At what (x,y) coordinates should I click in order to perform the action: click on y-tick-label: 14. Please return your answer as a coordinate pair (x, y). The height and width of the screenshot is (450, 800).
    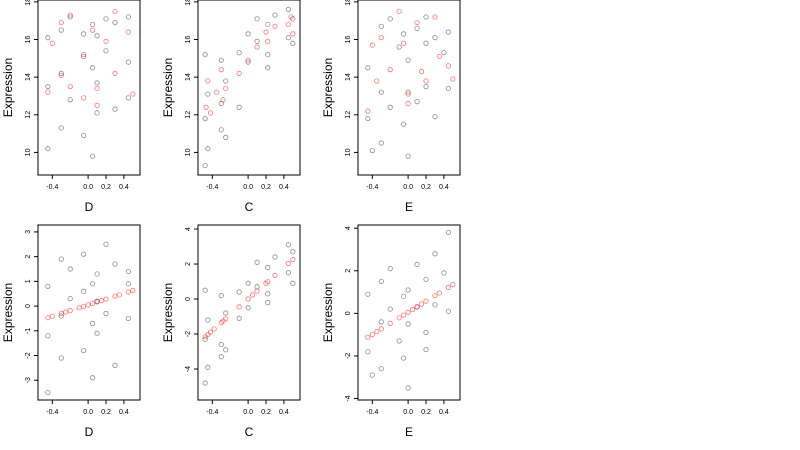
    Looking at the image, I should click on (348, 77).